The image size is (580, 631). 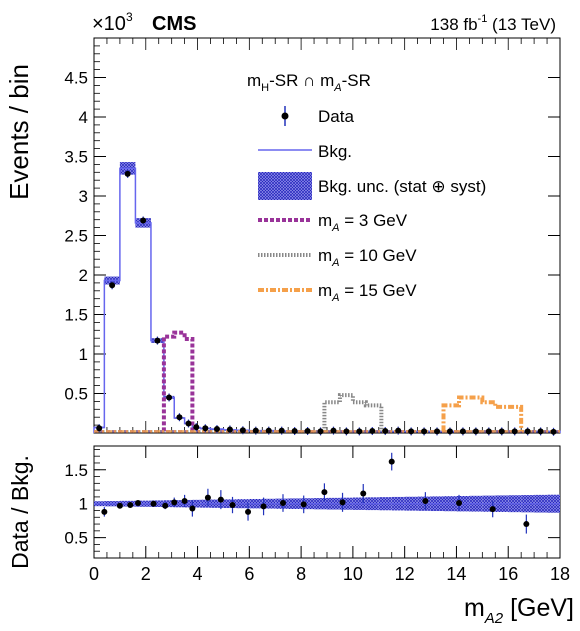 I want to click on legend-region: mH-SR ∩ mA-SR, so click(x=309, y=82).